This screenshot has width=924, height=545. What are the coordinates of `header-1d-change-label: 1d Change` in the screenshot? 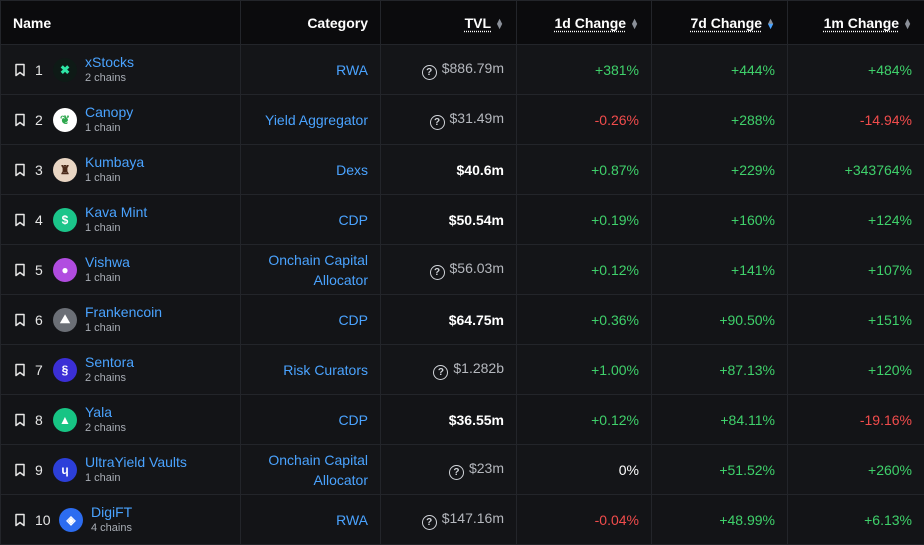 It's located at (590, 22).